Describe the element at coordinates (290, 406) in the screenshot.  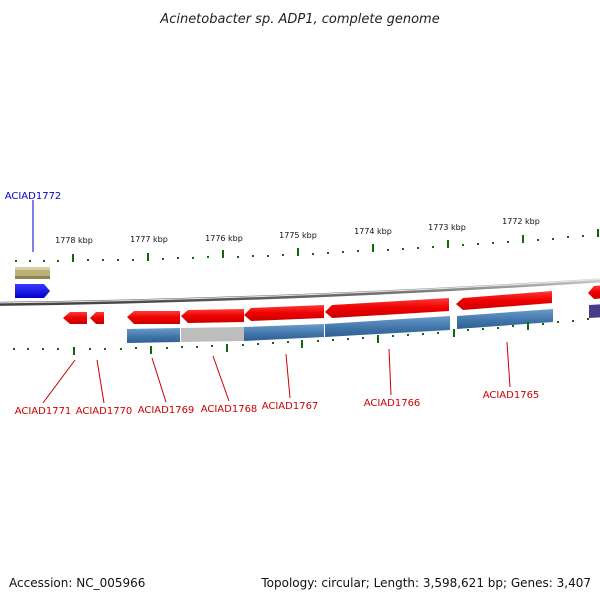
I see `gene-label-aciad1767: ACIAD1767` at that location.